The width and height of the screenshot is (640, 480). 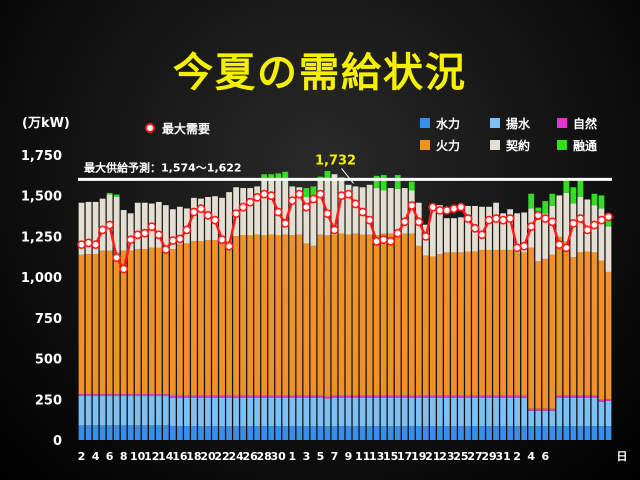 I want to click on x-tick-label: 9, so click(x=349, y=456).